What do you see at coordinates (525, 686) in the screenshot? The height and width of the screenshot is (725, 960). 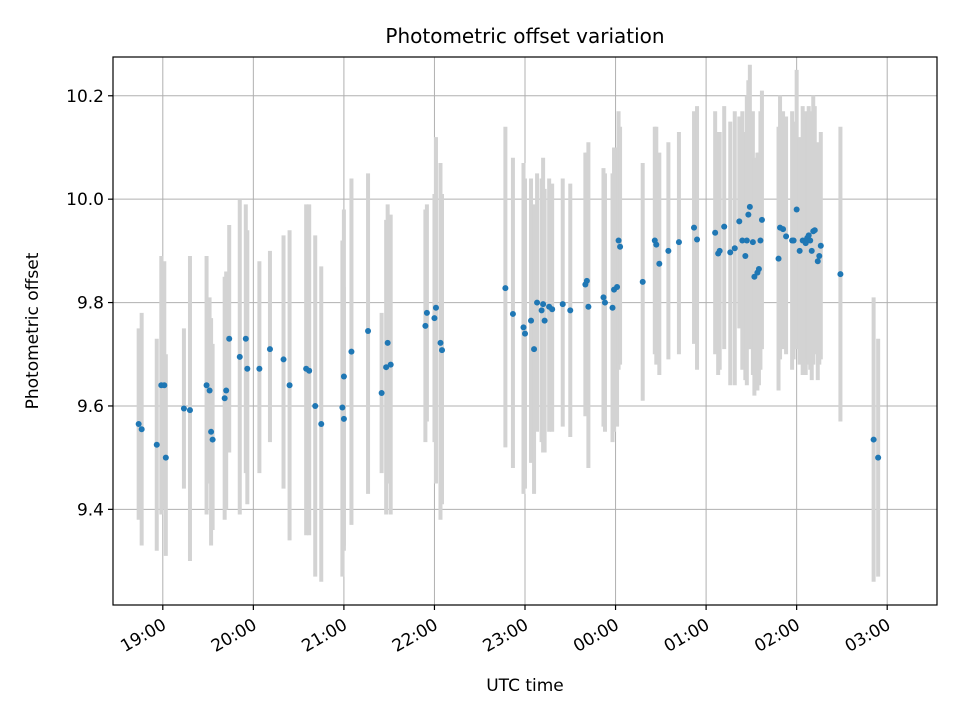 I see `x-axis-label: UTC time` at bounding box center [525, 686].